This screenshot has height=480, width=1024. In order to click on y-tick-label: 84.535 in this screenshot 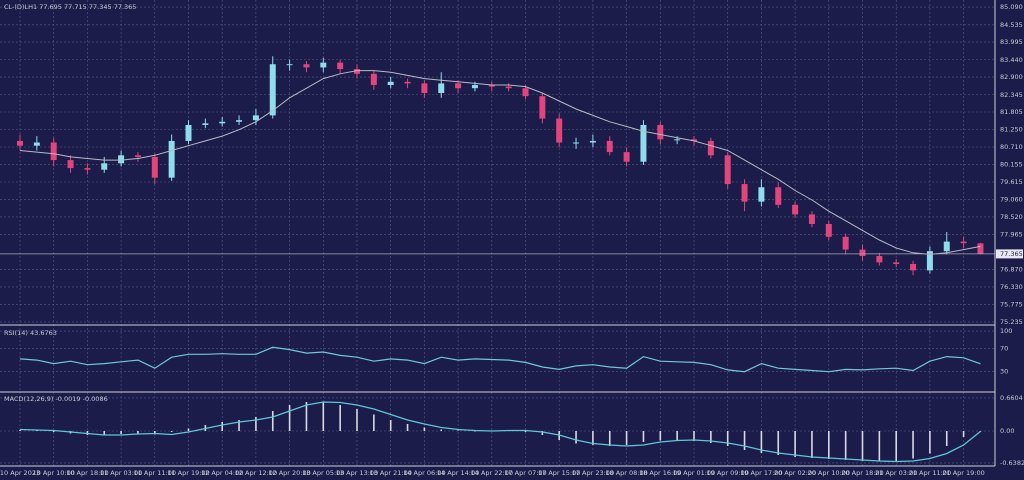, I will do `click(1011, 25)`.